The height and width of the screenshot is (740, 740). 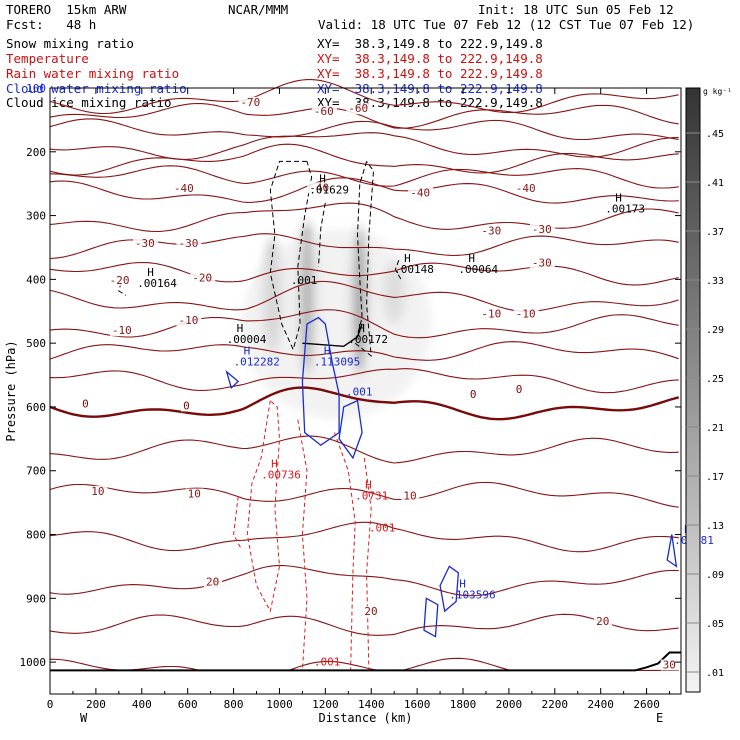 What do you see at coordinates (36, 152) in the screenshot?
I see `y-tick-label: 200` at bounding box center [36, 152].